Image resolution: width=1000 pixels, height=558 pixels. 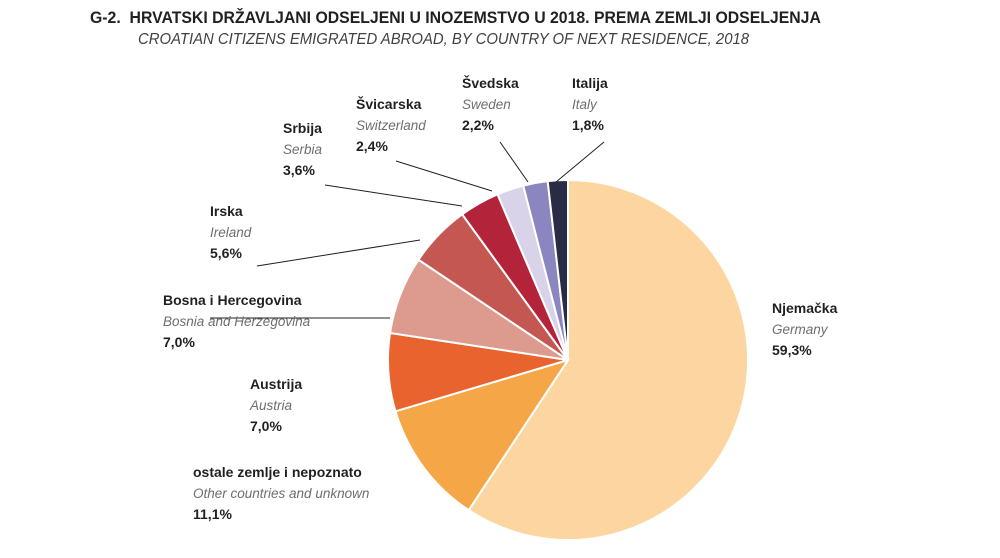 I want to click on slice-label-en: Germany, so click(x=800, y=329).